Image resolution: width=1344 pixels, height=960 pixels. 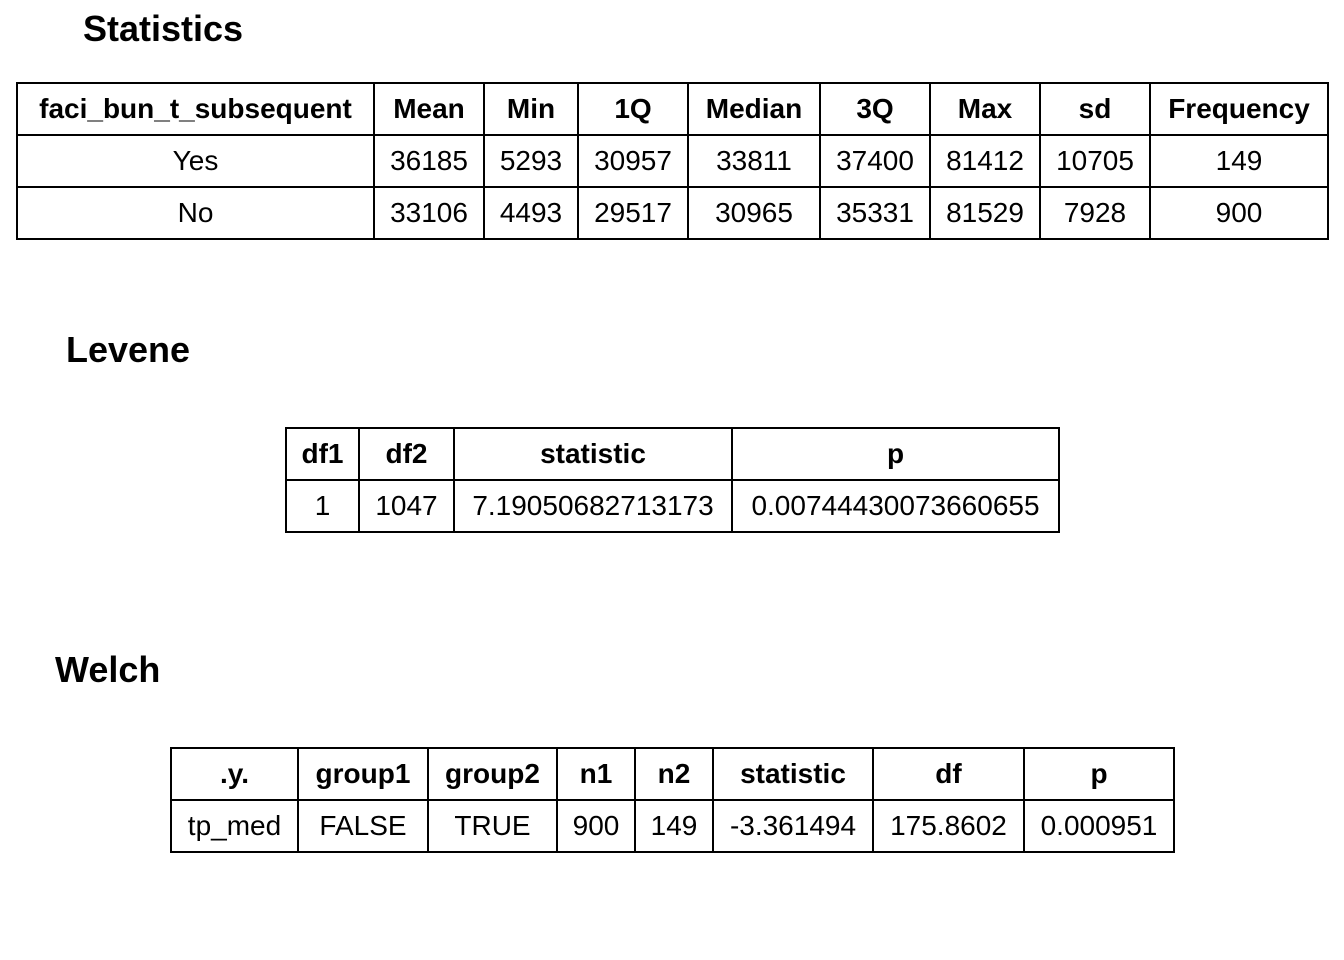 What do you see at coordinates (754, 213) in the screenshot?
I see `table-cell: 30965` at bounding box center [754, 213].